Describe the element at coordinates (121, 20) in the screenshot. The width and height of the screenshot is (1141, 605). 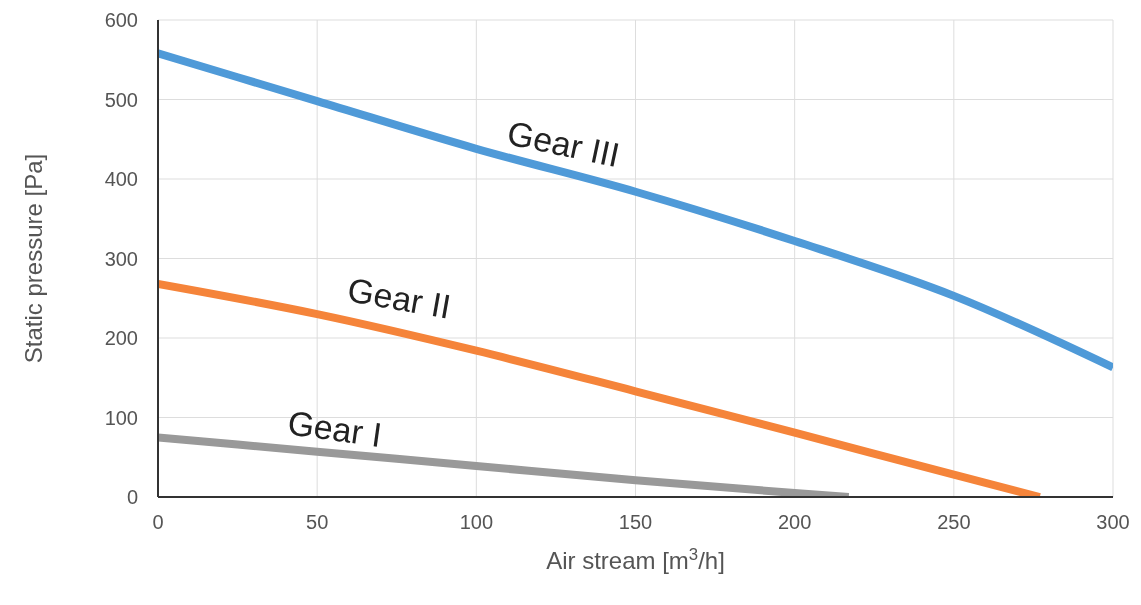
I see `y-tick-label: 600` at that location.